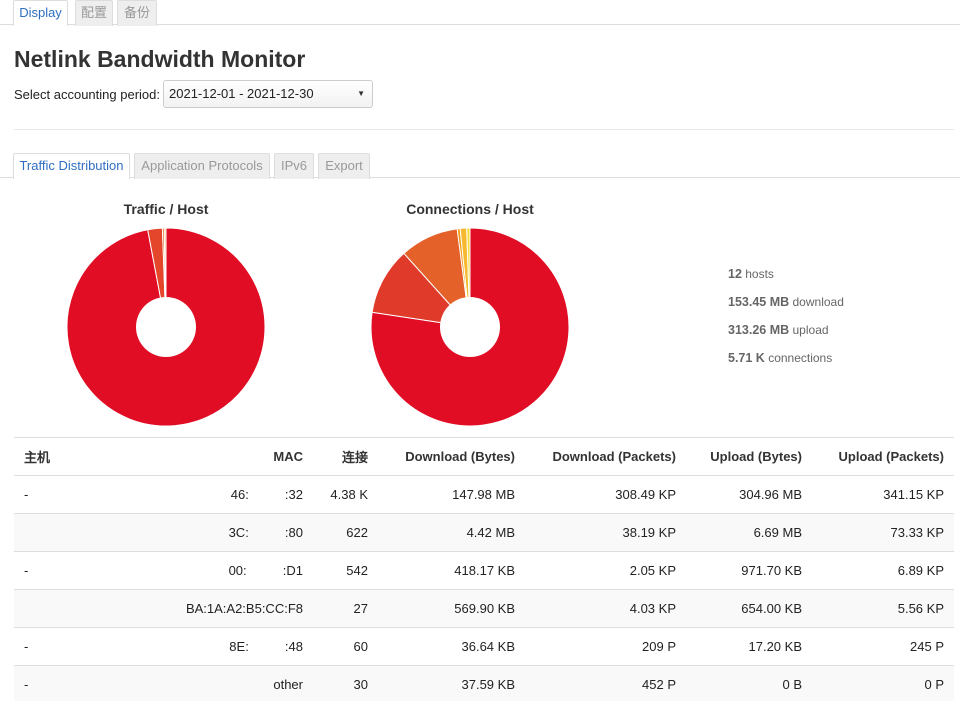  What do you see at coordinates (451, 646) in the screenshot?
I see `cell-dl-bytes: 36.64 KB` at bounding box center [451, 646].